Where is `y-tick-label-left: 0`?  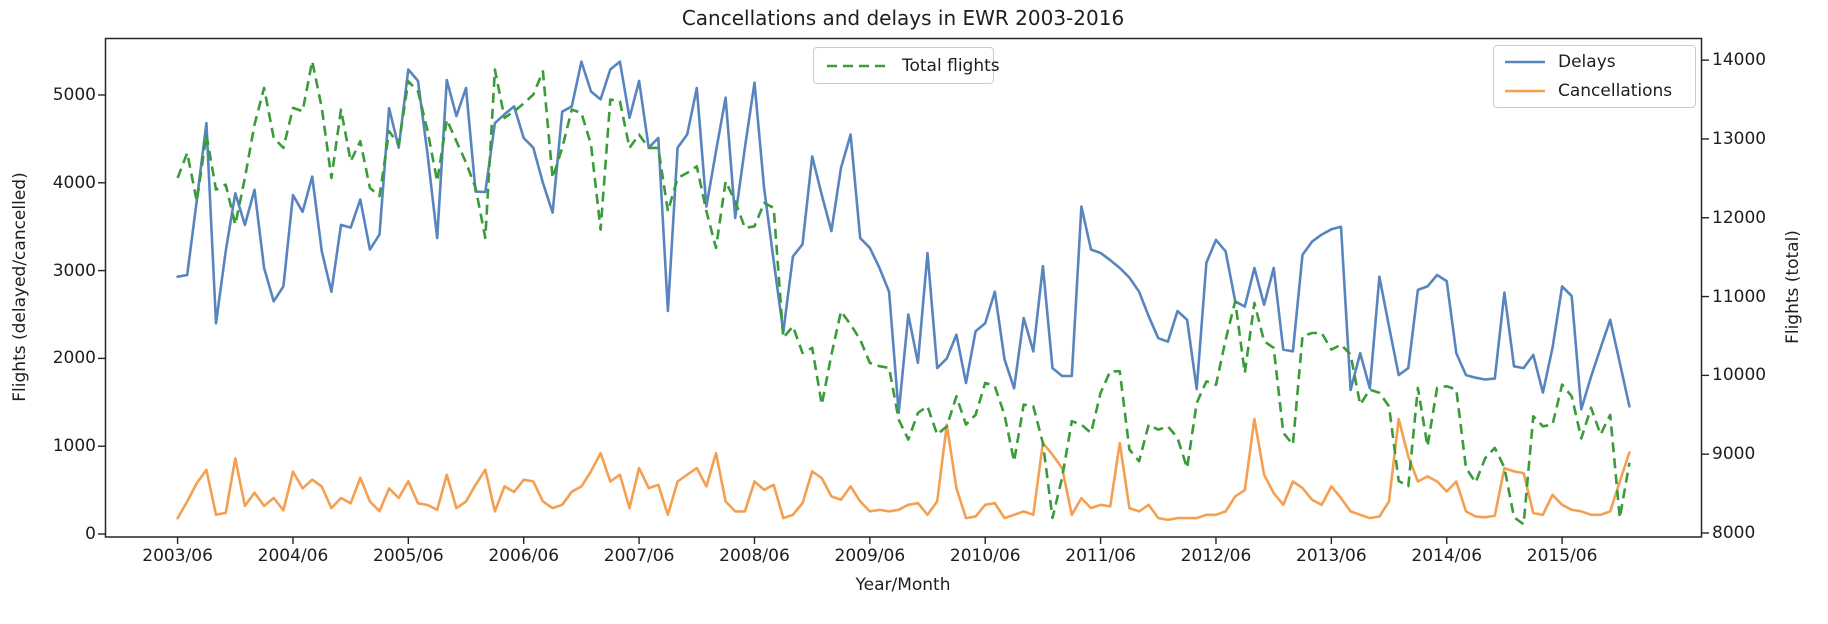 y-tick-label-left: 0 is located at coordinates (90, 534).